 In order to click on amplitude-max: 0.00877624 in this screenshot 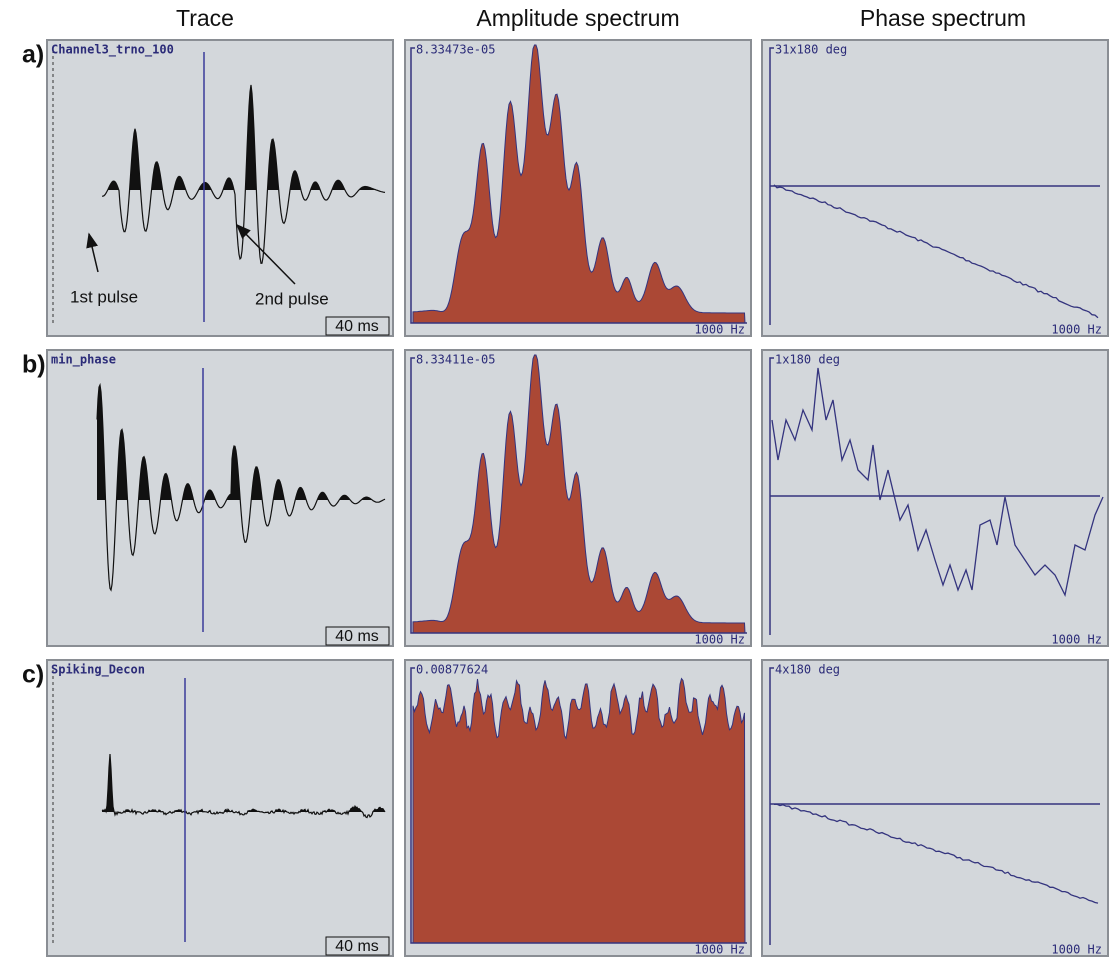, I will do `click(452, 670)`.